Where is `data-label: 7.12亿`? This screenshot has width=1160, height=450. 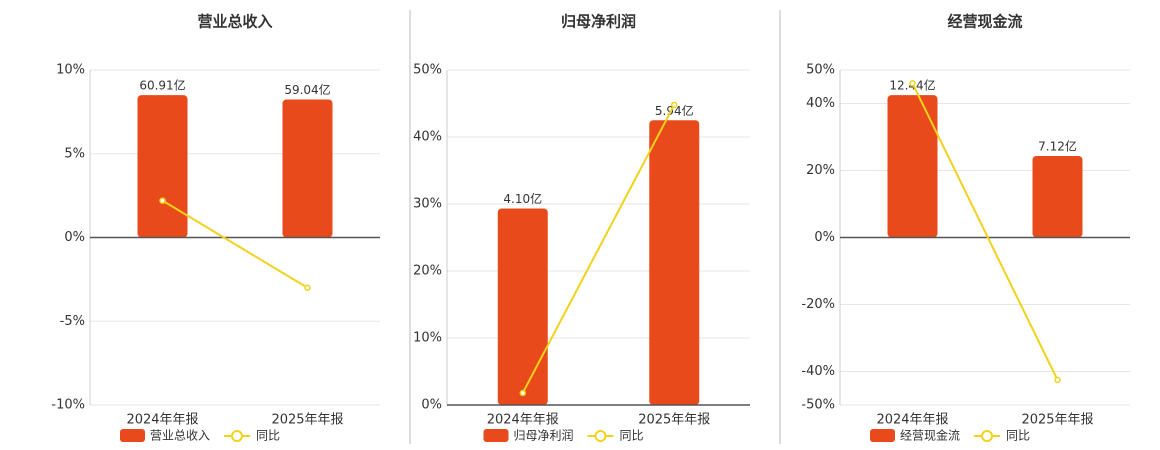 data-label: 7.12亿 is located at coordinates (1057, 146).